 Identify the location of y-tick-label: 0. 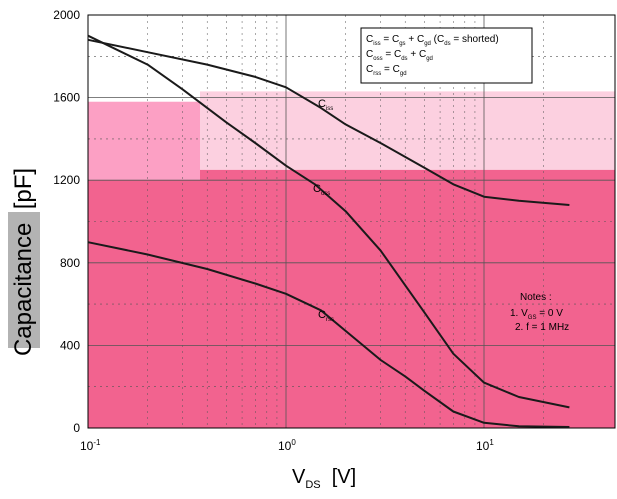
(76, 428).